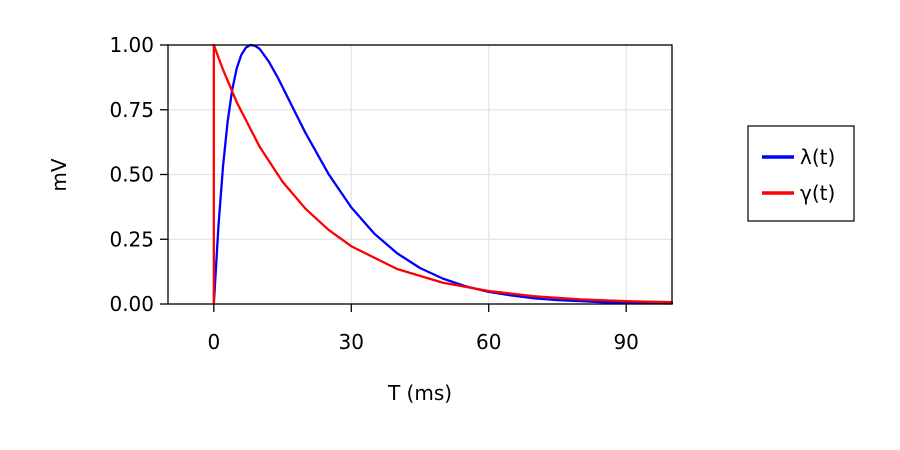  I want to click on legend-box, so click(801, 173).